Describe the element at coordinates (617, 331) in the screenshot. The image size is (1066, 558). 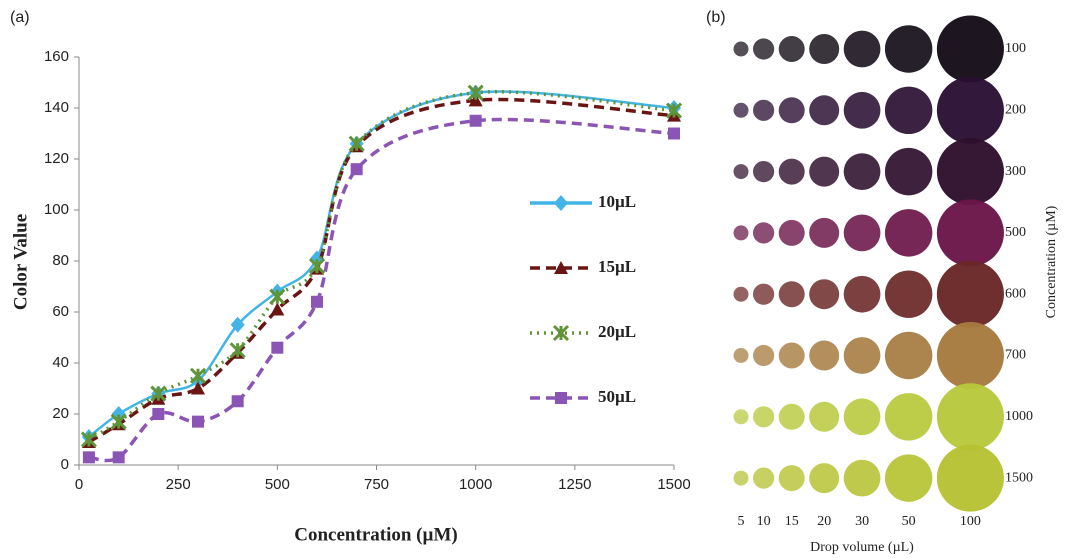
I see `legend-label: 20µL` at that location.